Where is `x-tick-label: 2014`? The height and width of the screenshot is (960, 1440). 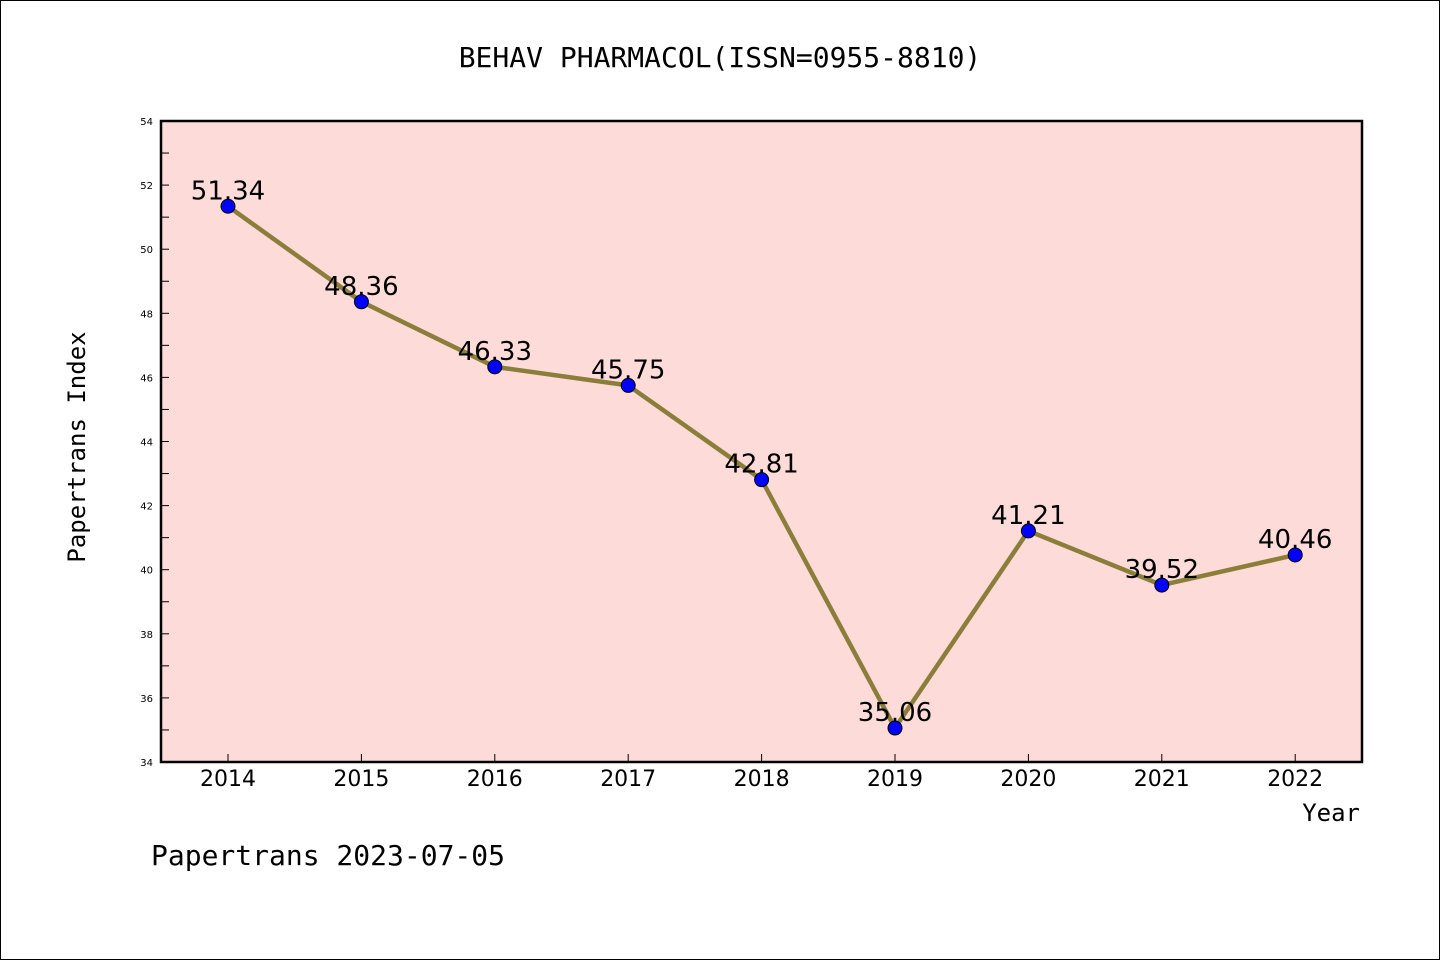
x-tick-label: 2014 is located at coordinates (228, 779).